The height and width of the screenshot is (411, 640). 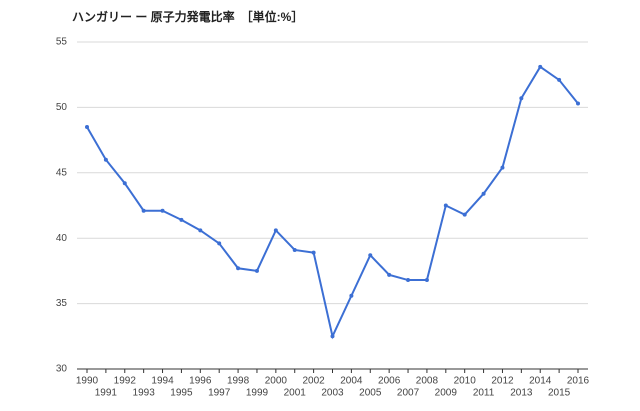 What do you see at coordinates (370, 393) in the screenshot?
I see `x-tick-label: 2005` at bounding box center [370, 393].